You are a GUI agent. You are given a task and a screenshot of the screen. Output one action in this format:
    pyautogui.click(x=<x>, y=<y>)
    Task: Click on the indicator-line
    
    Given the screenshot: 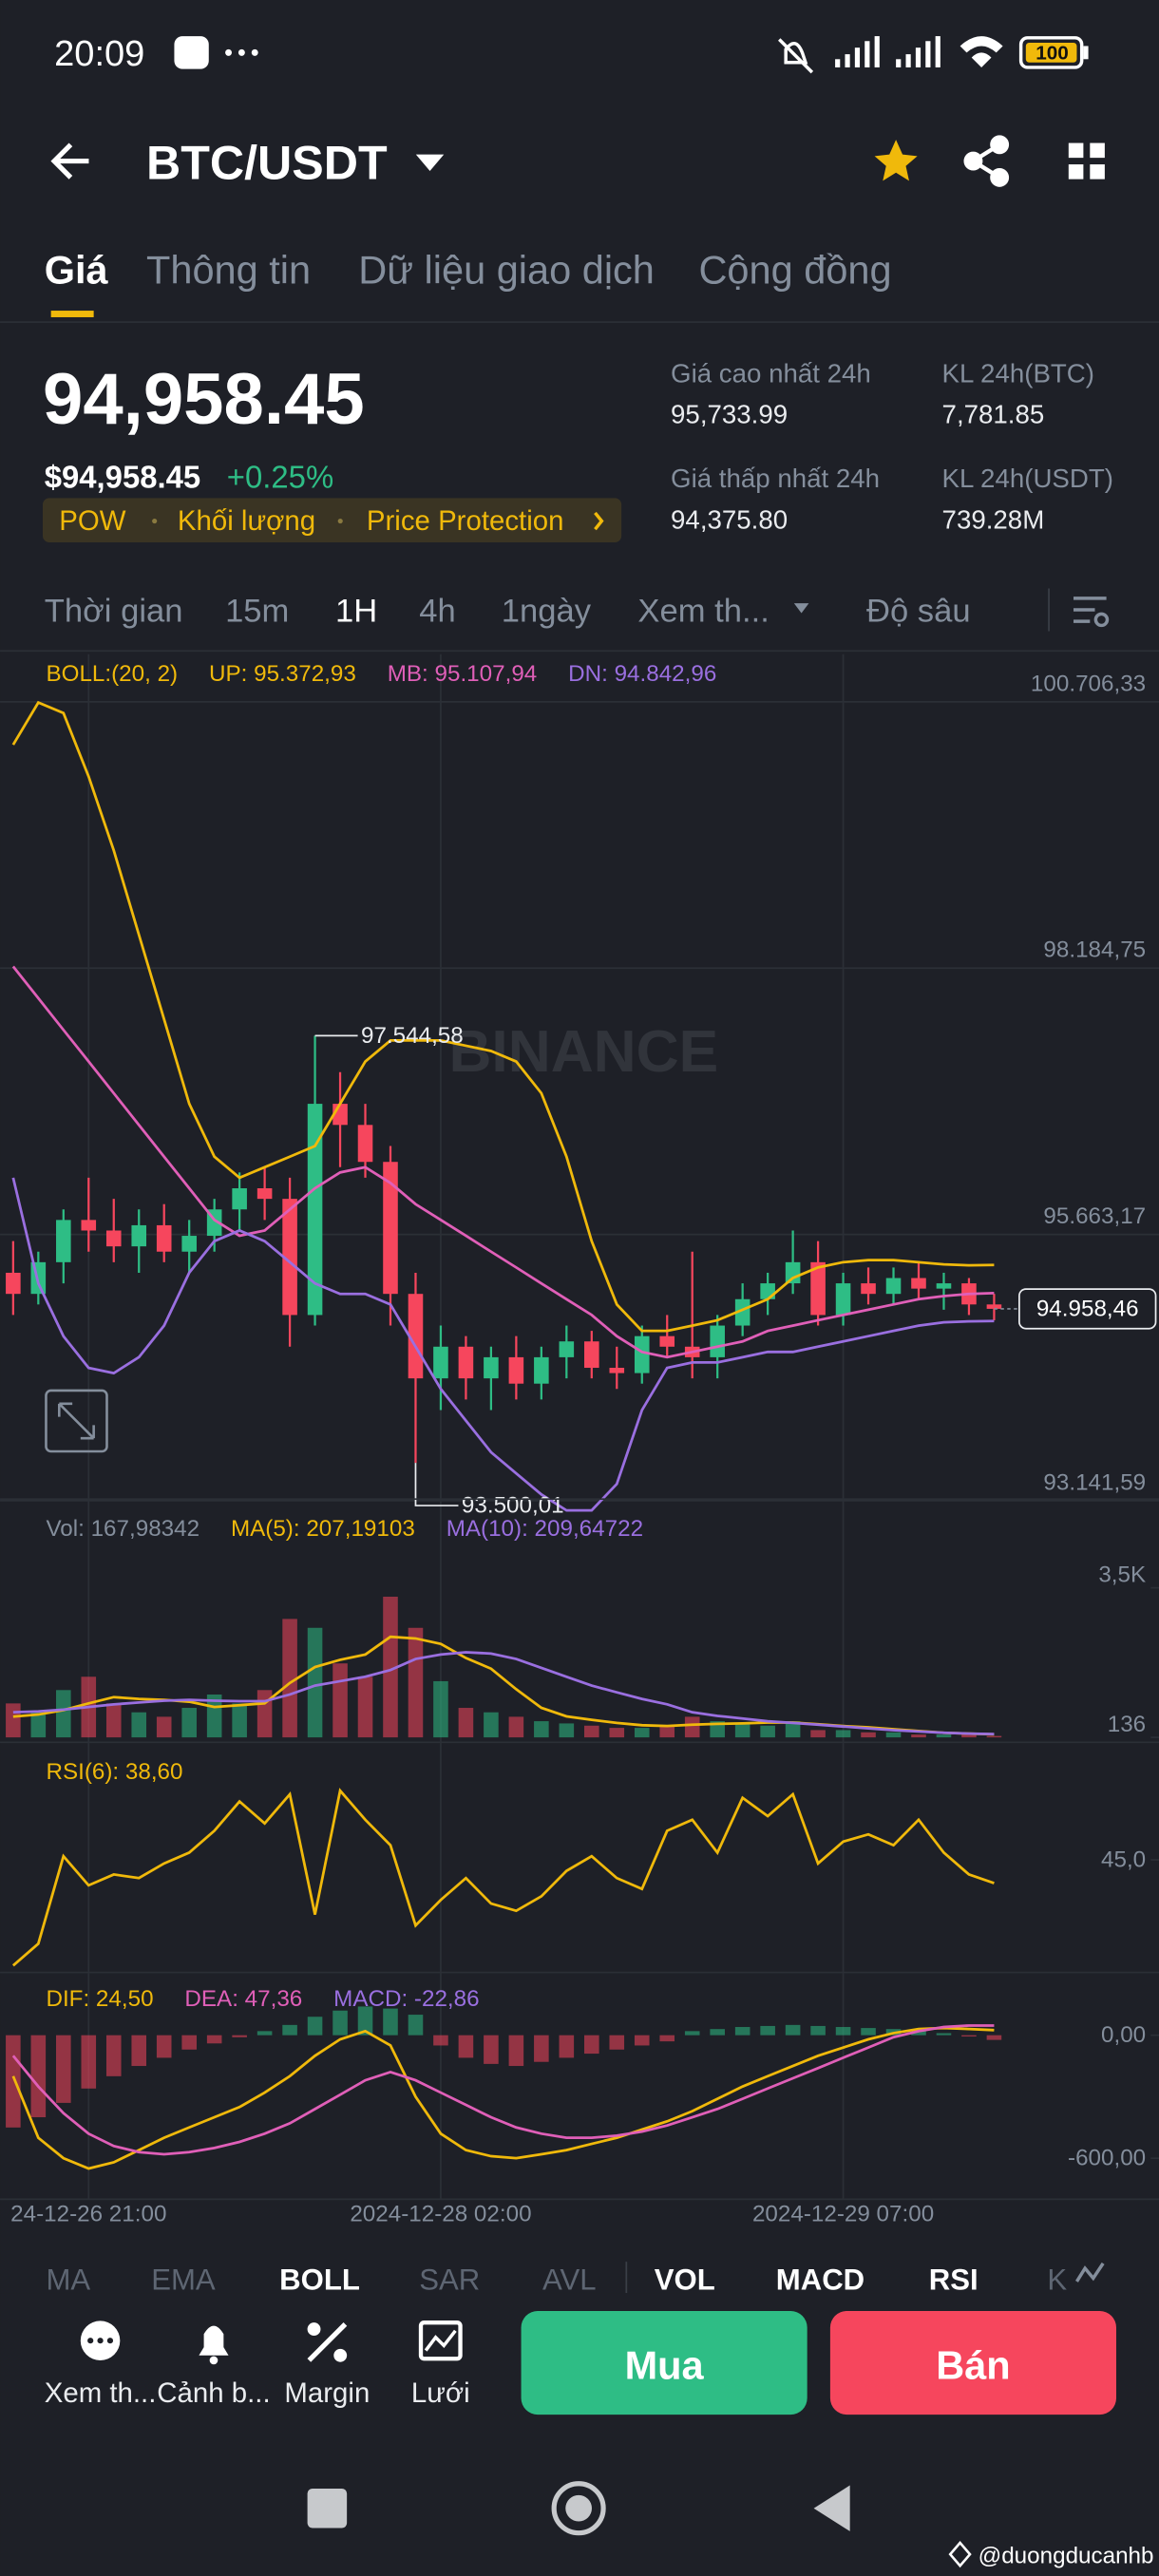 What is the action you would take?
    pyautogui.click(x=503, y=1344)
    